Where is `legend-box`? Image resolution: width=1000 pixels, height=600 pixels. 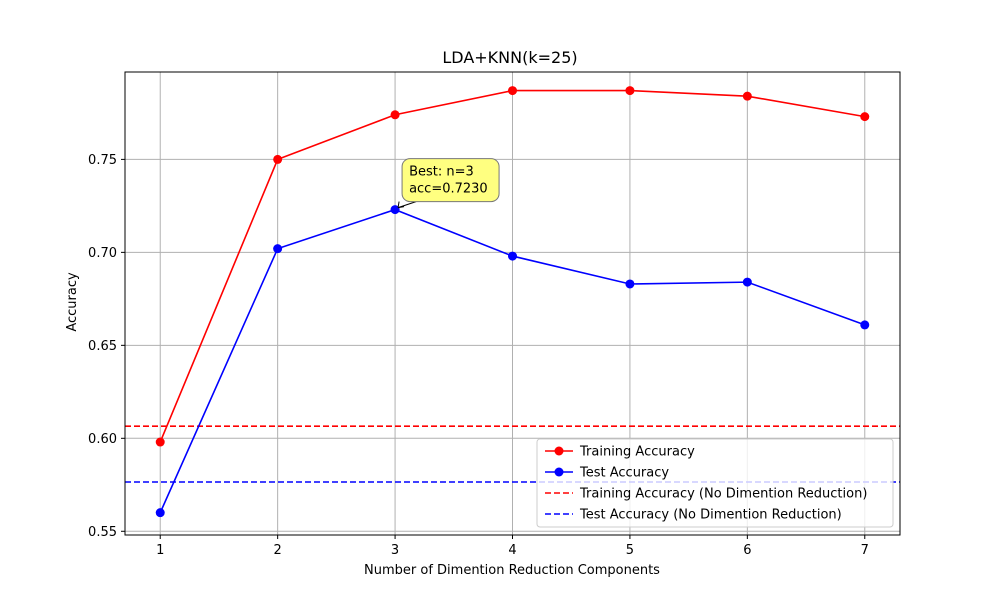 legend-box is located at coordinates (715, 483).